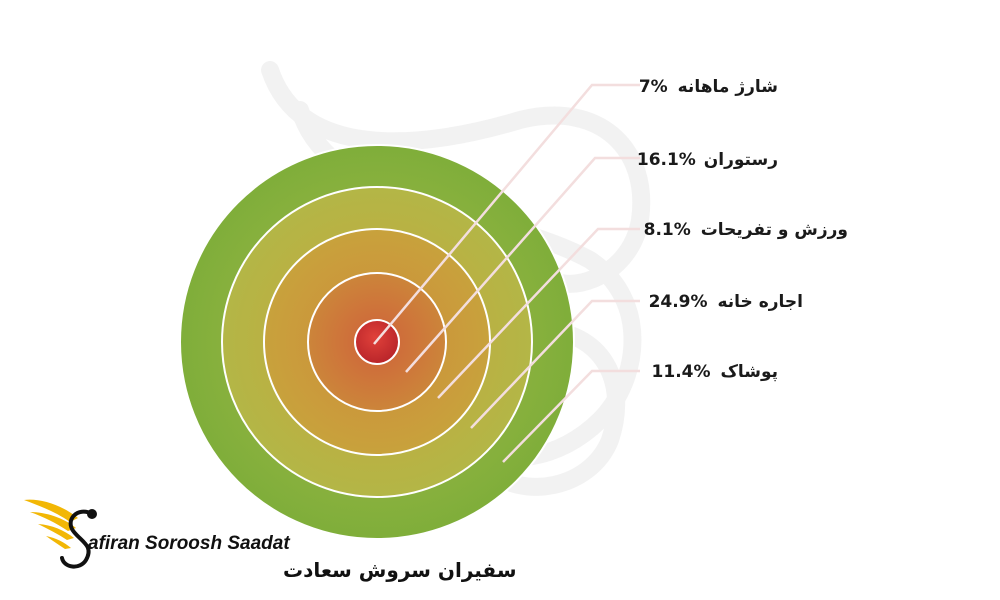 The image size is (1000, 600). I want to click on logo-name-en: afiran Soroosh Saadat, so click(189, 543).